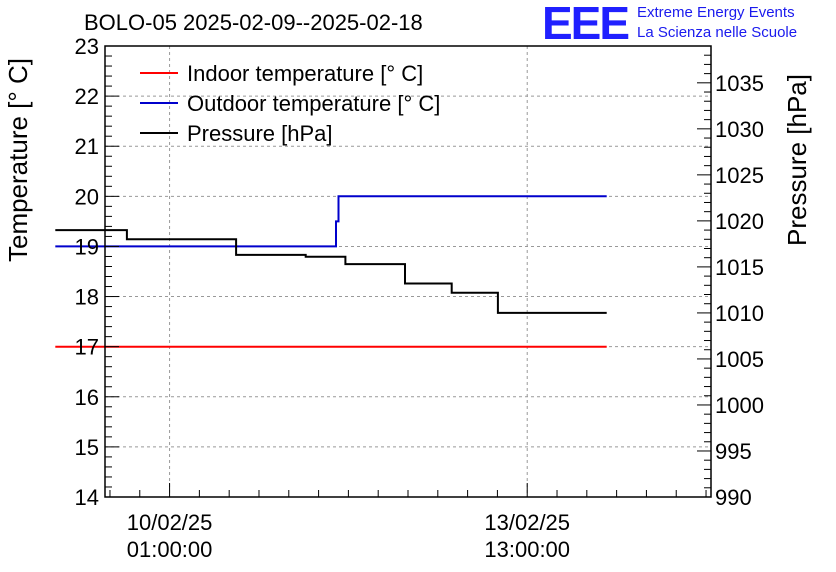  What do you see at coordinates (313, 103) in the screenshot?
I see `legend-label-2: Outdoor temperature [° C]` at bounding box center [313, 103].